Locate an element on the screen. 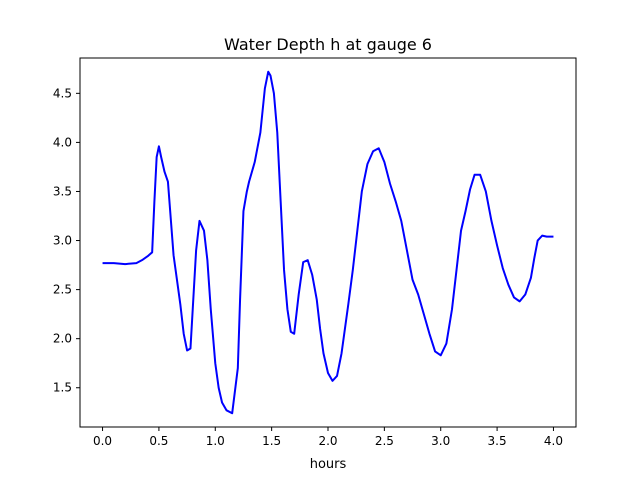 The image size is (640, 484). y-tick-label: 2.5 is located at coordinates (62, 290).